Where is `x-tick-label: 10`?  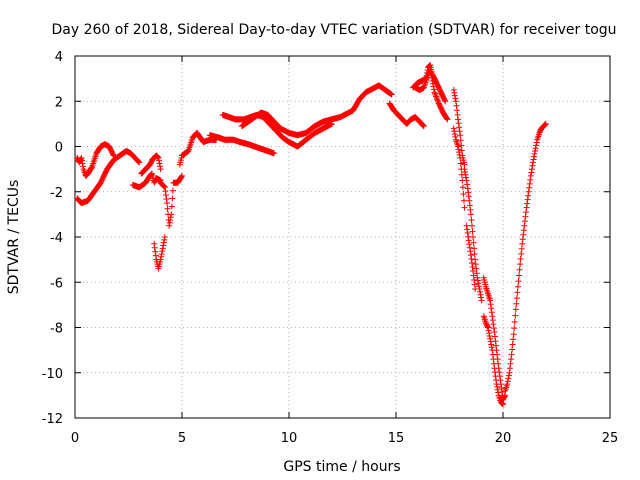
x-tick-label: 10 is located at coordinates (289, 438).